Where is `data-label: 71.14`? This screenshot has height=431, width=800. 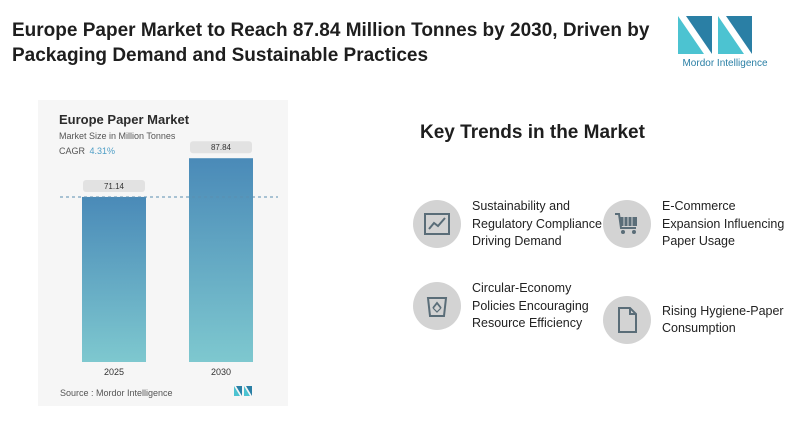 data-label: 71.14 is located at coordinates (114, 186).